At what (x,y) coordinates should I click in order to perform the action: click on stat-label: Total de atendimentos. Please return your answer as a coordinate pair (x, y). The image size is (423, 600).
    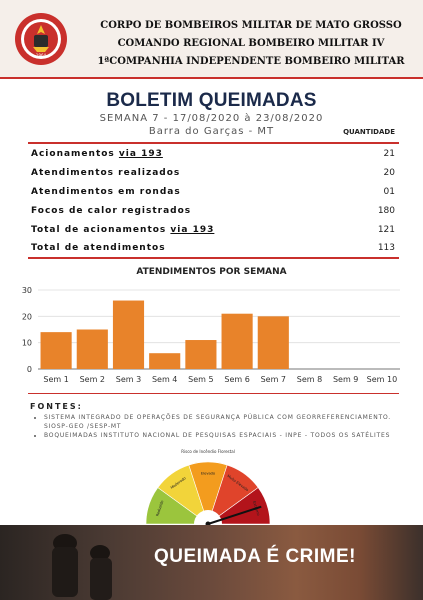
    Looking at the image, I should click on (98, 248).